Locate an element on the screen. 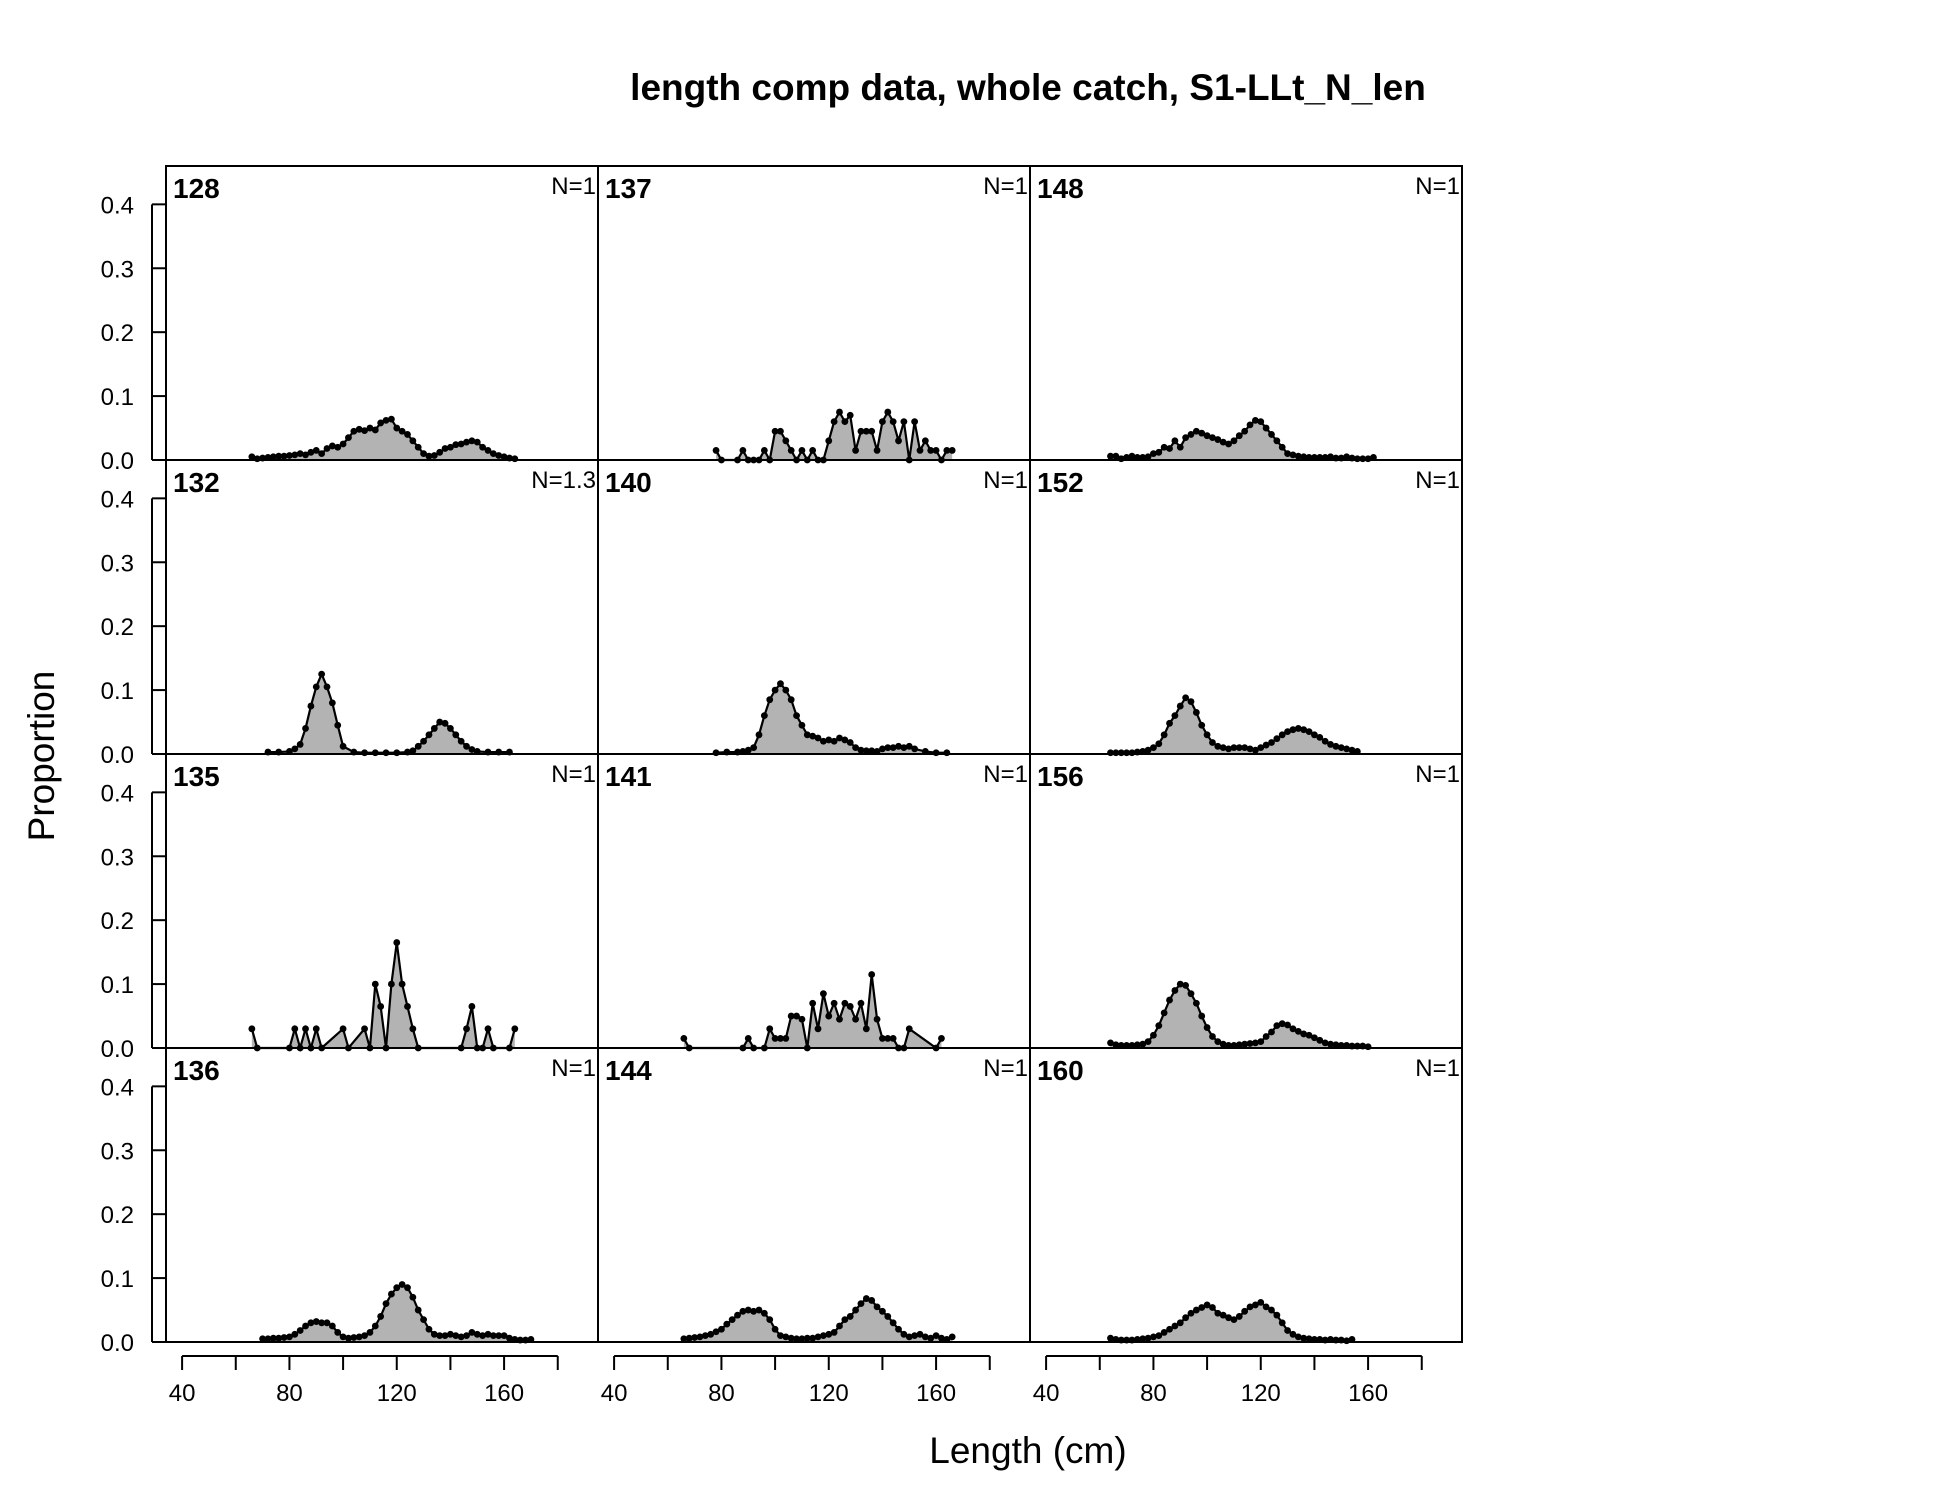  y-tick-label-1-4: 0.4 is located at coordinates (117, 499).